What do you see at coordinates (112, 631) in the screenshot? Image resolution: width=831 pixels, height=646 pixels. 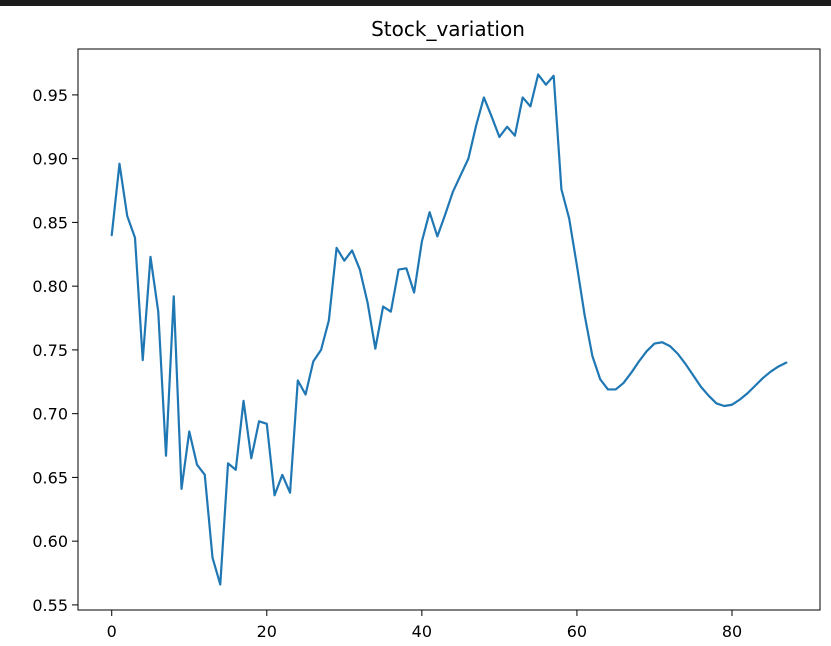 I see `x-tick-label: 0` at bounding box center [112, 631].